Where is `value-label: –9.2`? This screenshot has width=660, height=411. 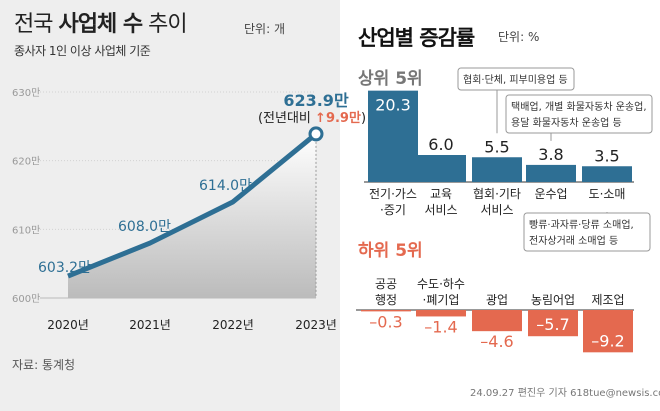 value-label: –9.2 is located at coordinates (607, 340).